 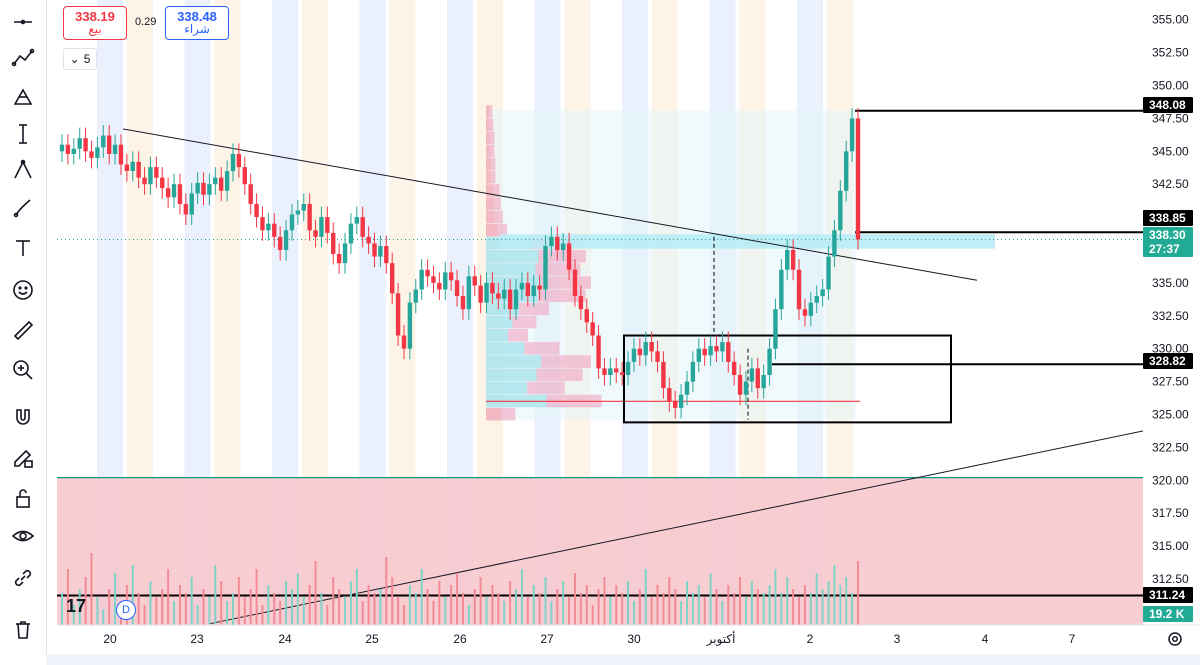 I want to click on visibility-tool, so click(x=23, y=536).